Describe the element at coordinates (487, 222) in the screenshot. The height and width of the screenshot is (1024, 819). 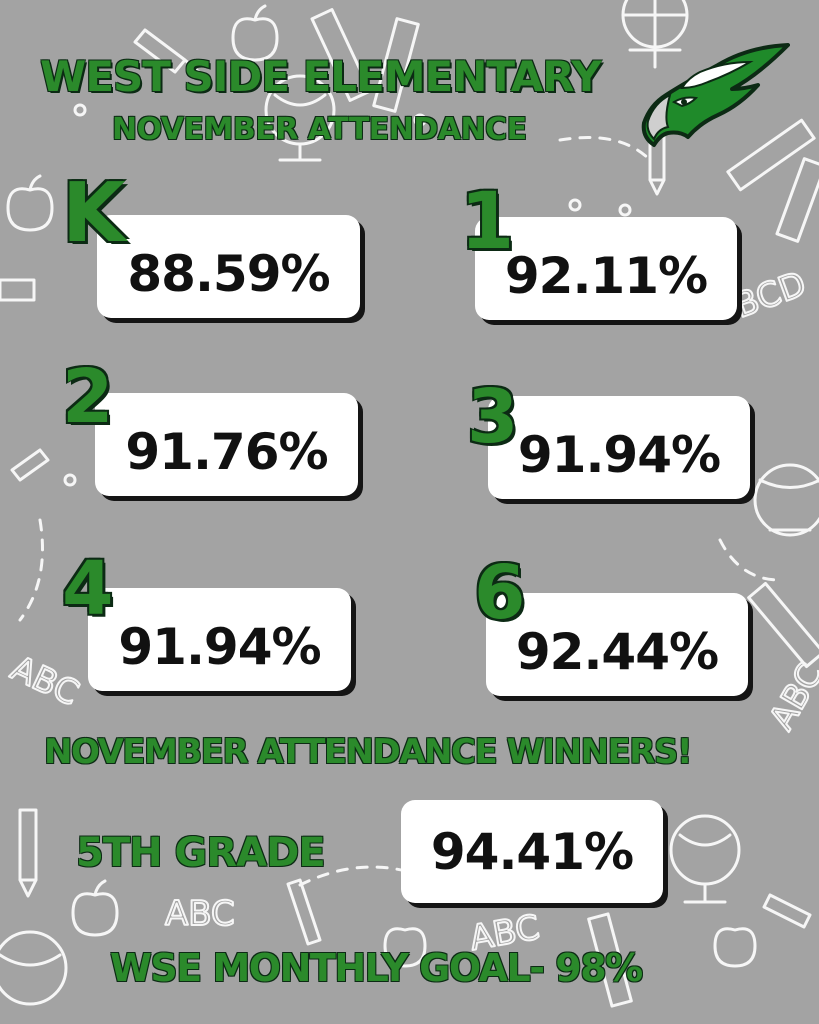
I see `grade-1-label: 1` at that location.